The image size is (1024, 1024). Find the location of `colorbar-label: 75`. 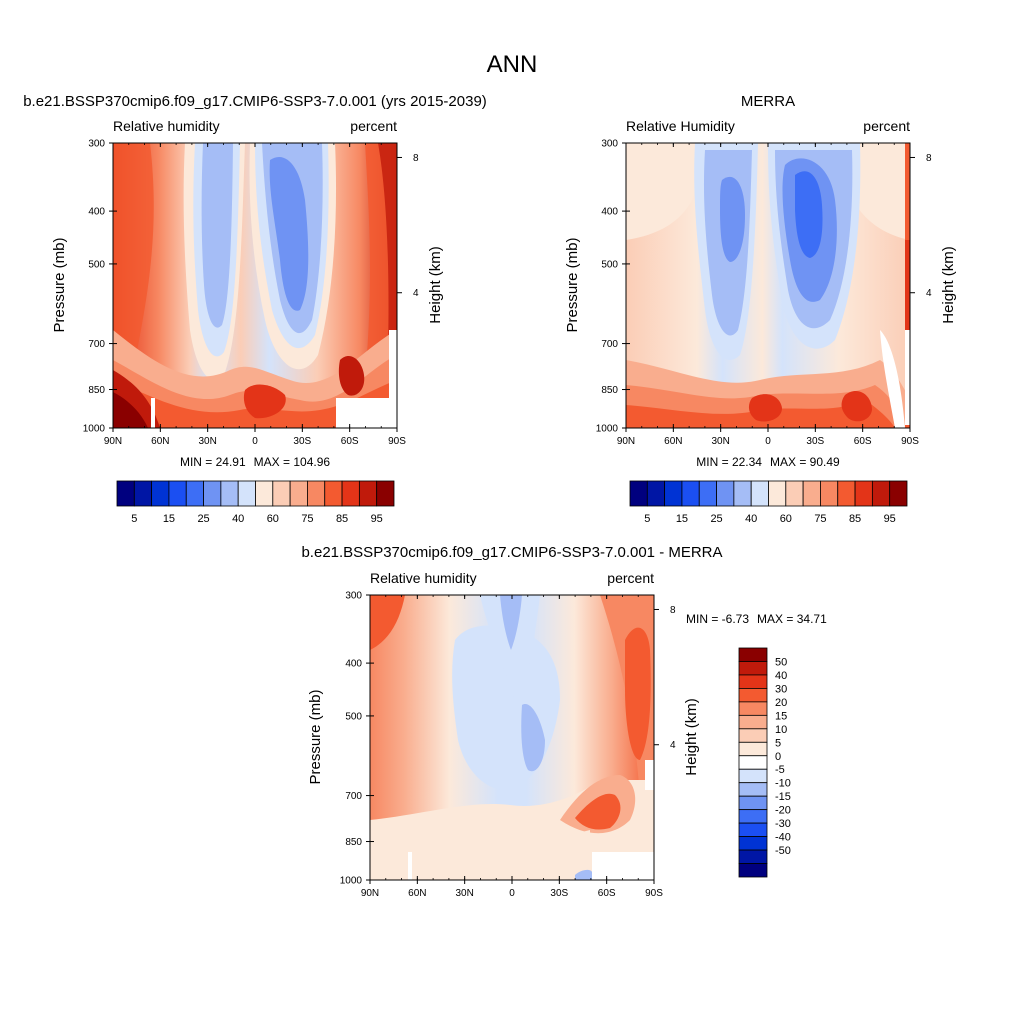

colorbar-label: 75 is located at coordinates (307, 519).